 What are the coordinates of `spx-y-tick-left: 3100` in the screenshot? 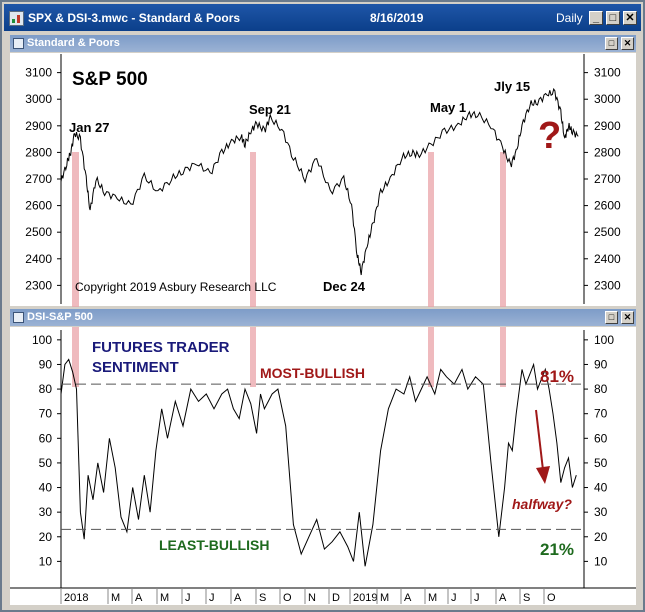 It's located at (38, 73).